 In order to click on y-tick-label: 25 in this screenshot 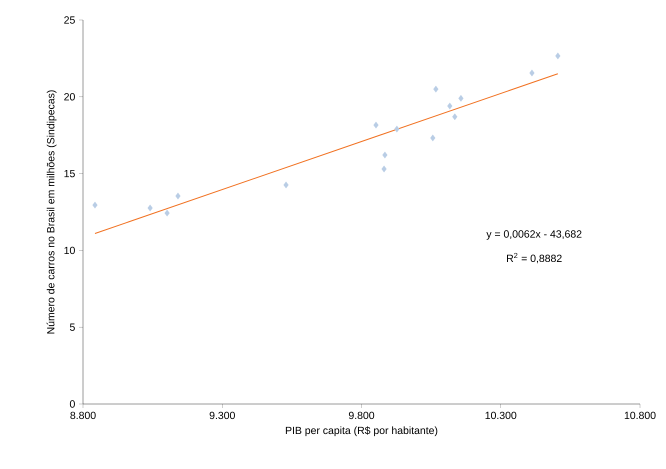, I will do `click(69, 20)`.